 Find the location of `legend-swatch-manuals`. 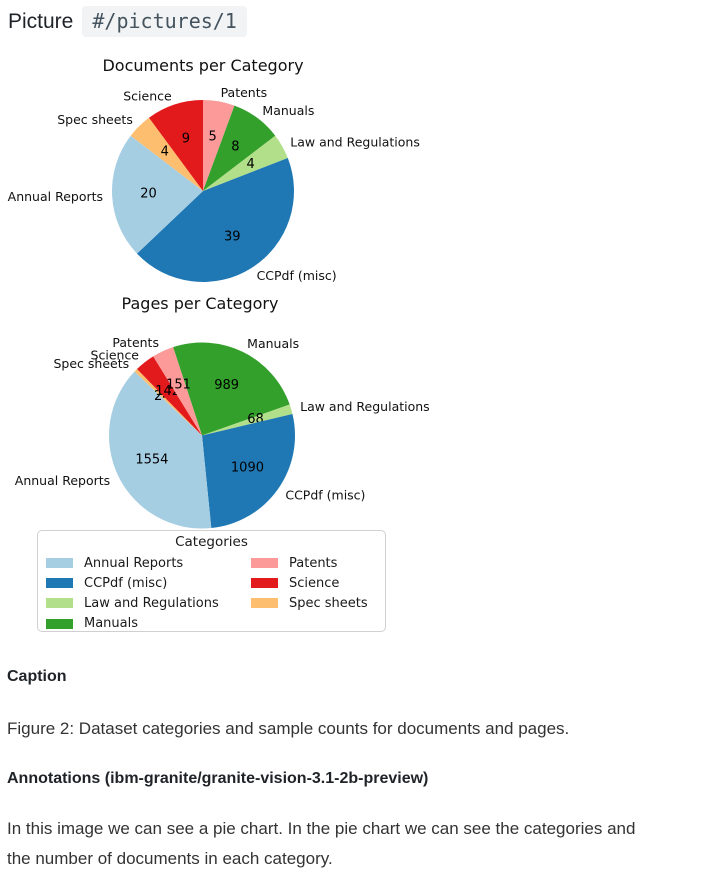

legend-swatch-manuals is located at coordinates (59, 623).